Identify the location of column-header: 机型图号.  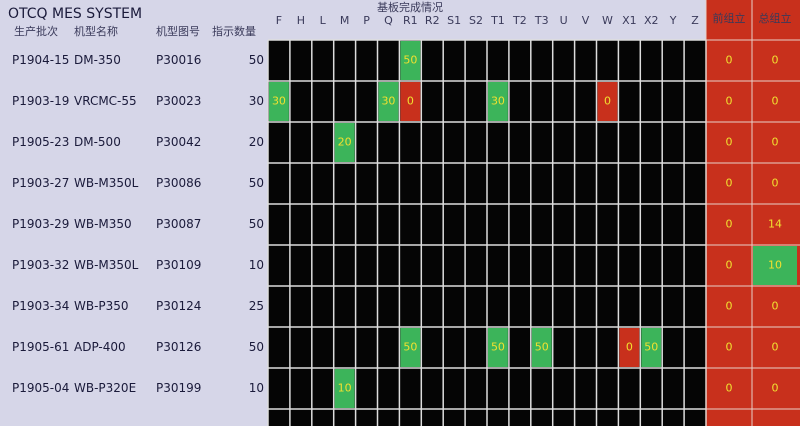
(178, 31).